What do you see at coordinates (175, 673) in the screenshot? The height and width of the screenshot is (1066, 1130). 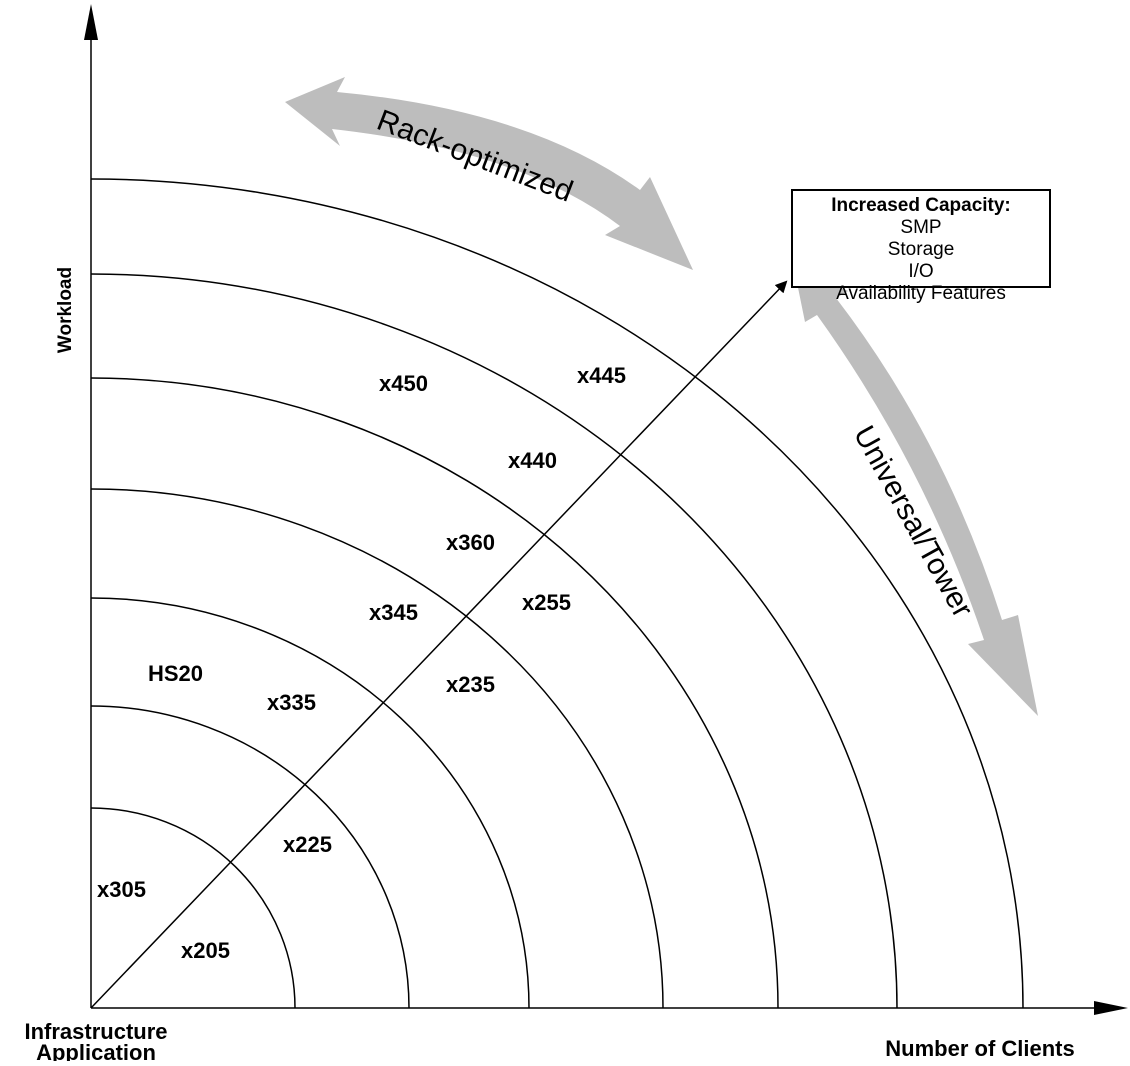 I see `server-label: HS20` at bounding box center [175, 673].